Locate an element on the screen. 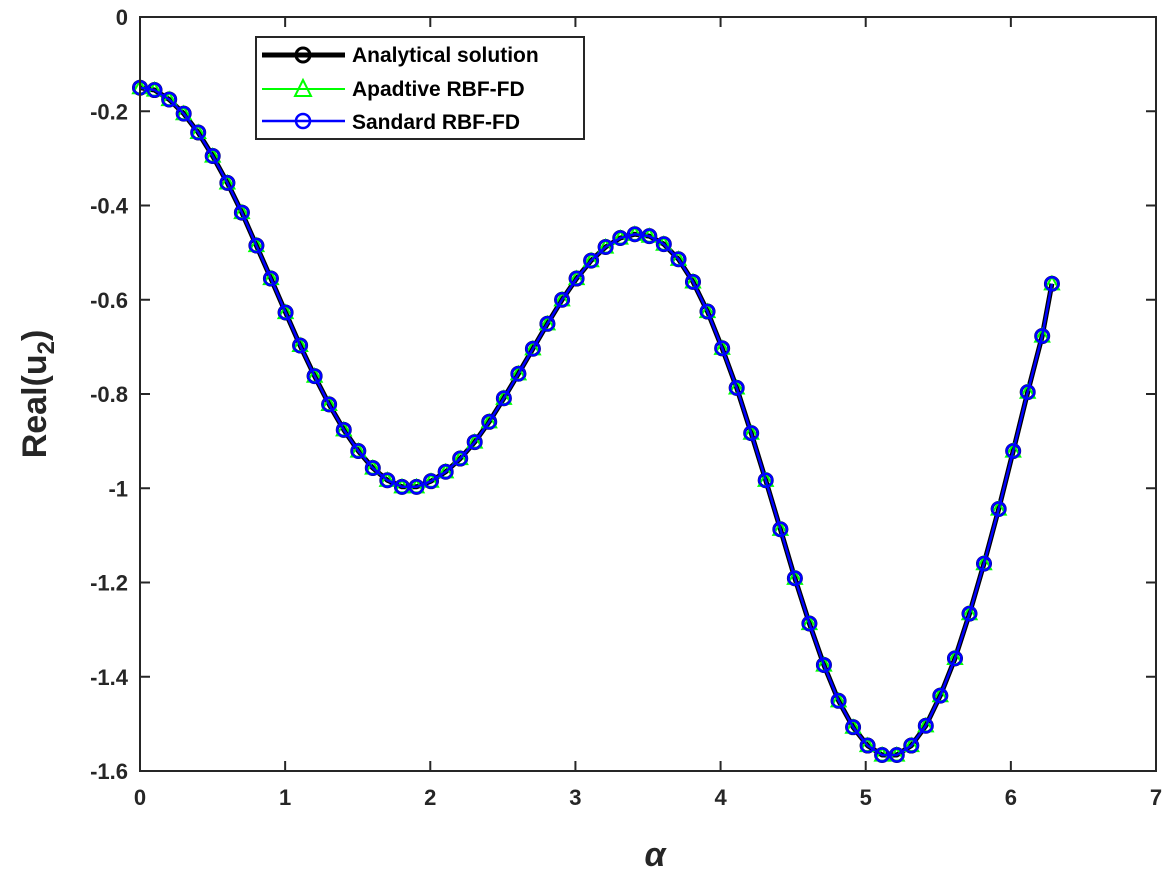  y-tick-label: -1 is located at coordinates (118, 488).